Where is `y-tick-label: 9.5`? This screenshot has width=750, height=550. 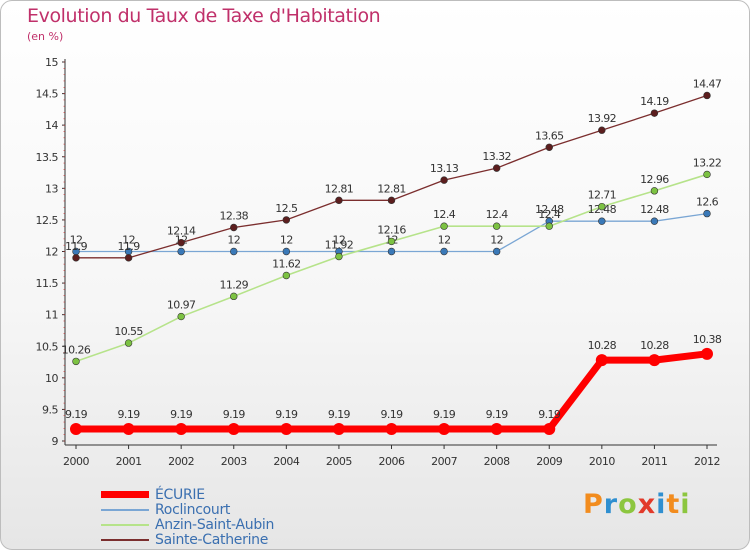 y-tick-label: 9.5 is located at coordinates (50, 409).